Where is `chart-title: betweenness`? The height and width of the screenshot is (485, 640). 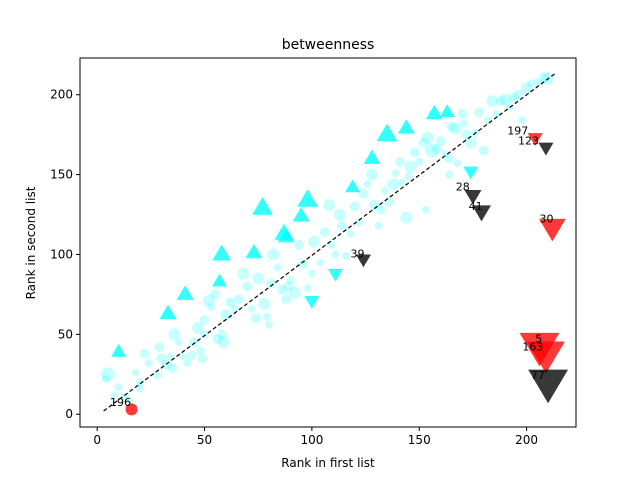
chart-title: betweenness is located at coordinates (328, 45).